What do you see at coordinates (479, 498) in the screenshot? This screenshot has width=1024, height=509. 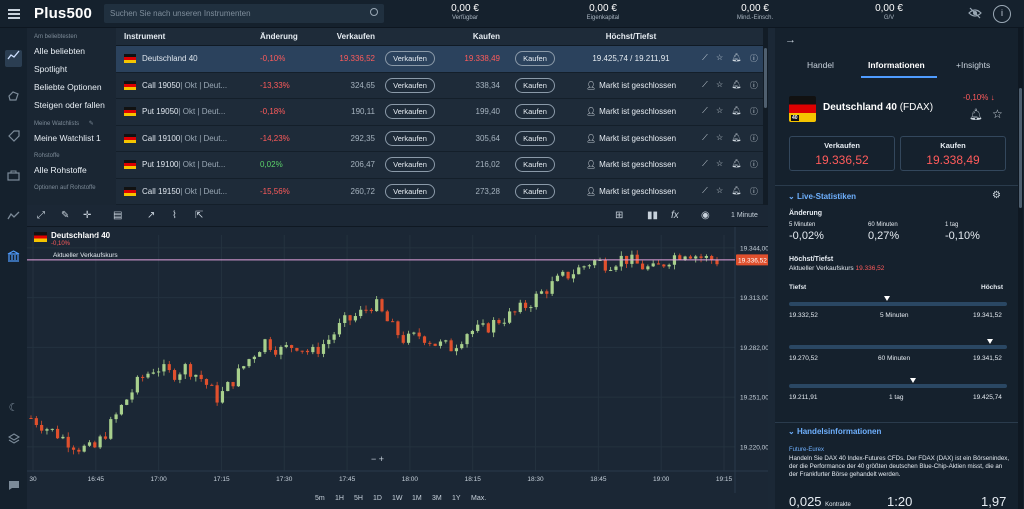 I see `timeframe-max: Max.` at bounding box center [479, 498].